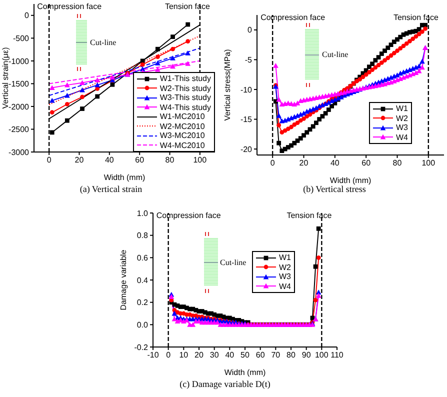 The height and width of the screenshot is (397, 447). What do you see at coordinates (19, 61) in the screenshot?
I see `y-tick-label: -1000` at bounding box center [19, 61].